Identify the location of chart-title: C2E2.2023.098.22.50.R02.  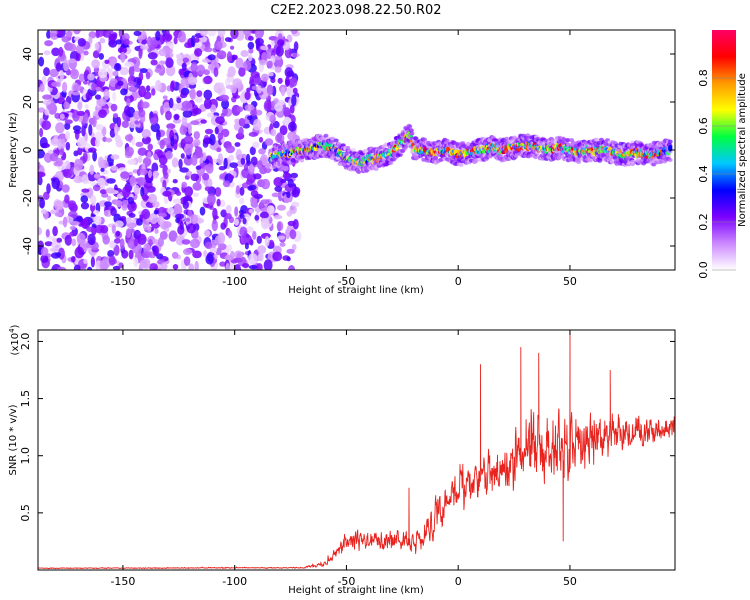
(355, 10).